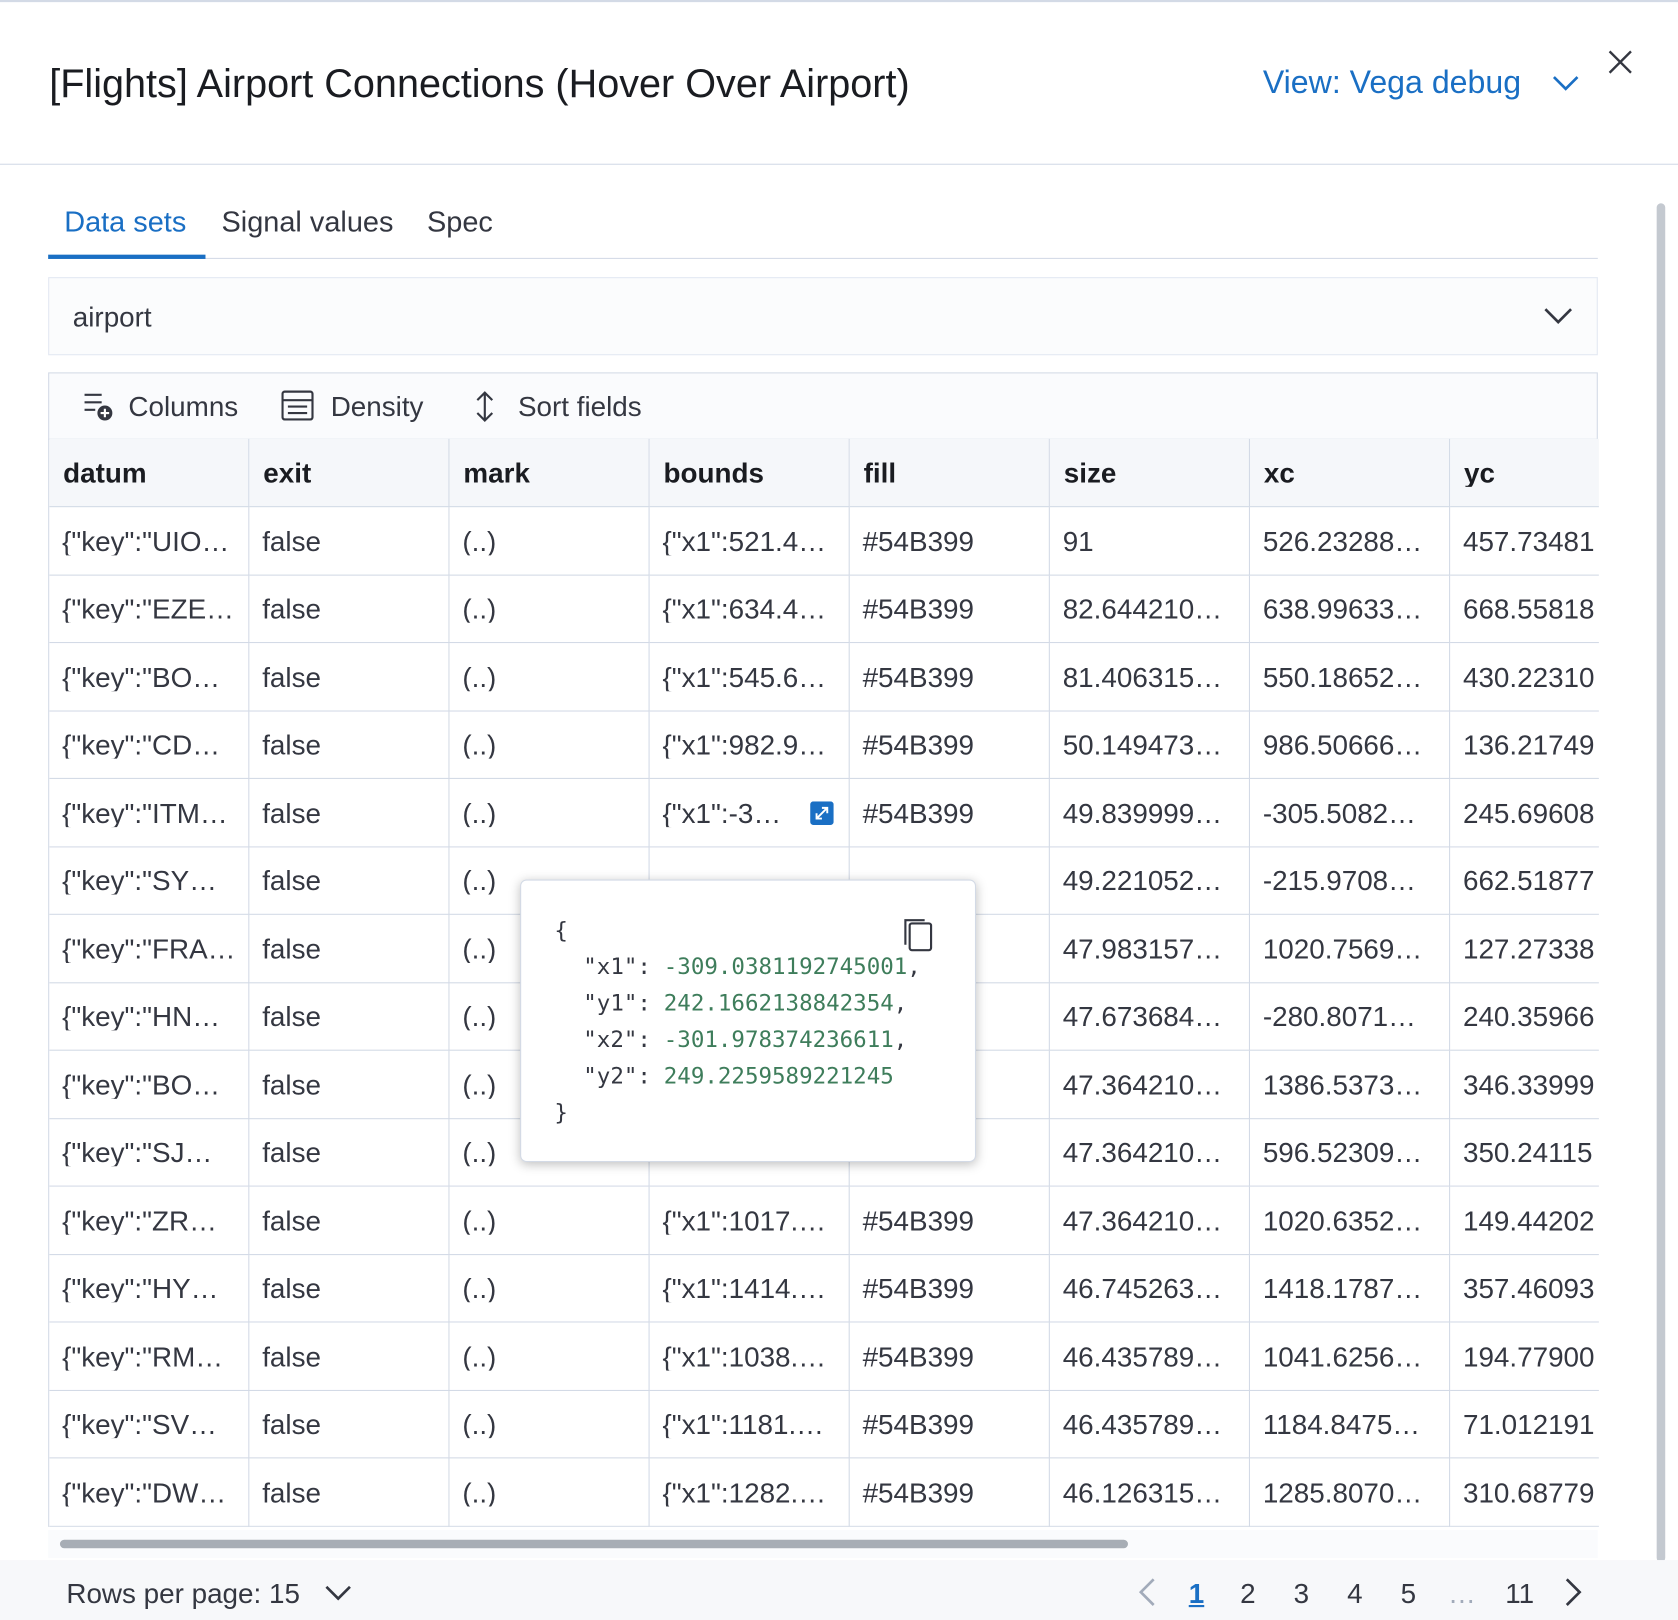  What do you see at coordinates (307, 222) in the screenshot?
I see `tab: Signal values` at bounding box center [307, 222].